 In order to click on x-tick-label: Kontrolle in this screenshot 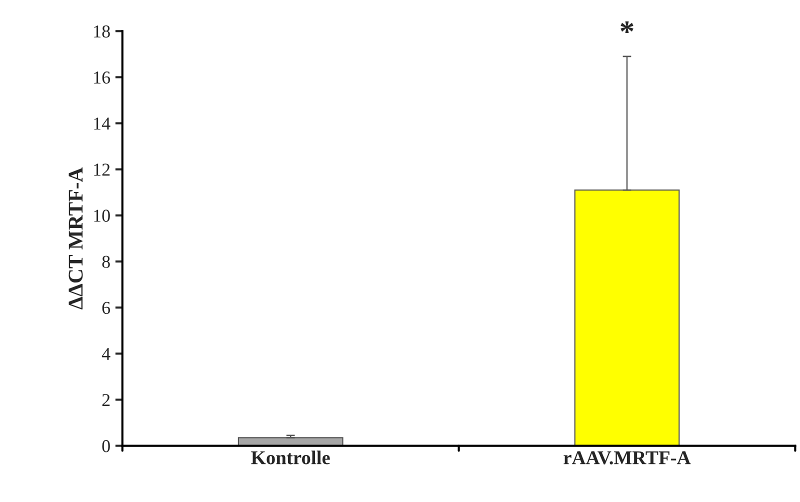, I will do `click(290, 457)`.